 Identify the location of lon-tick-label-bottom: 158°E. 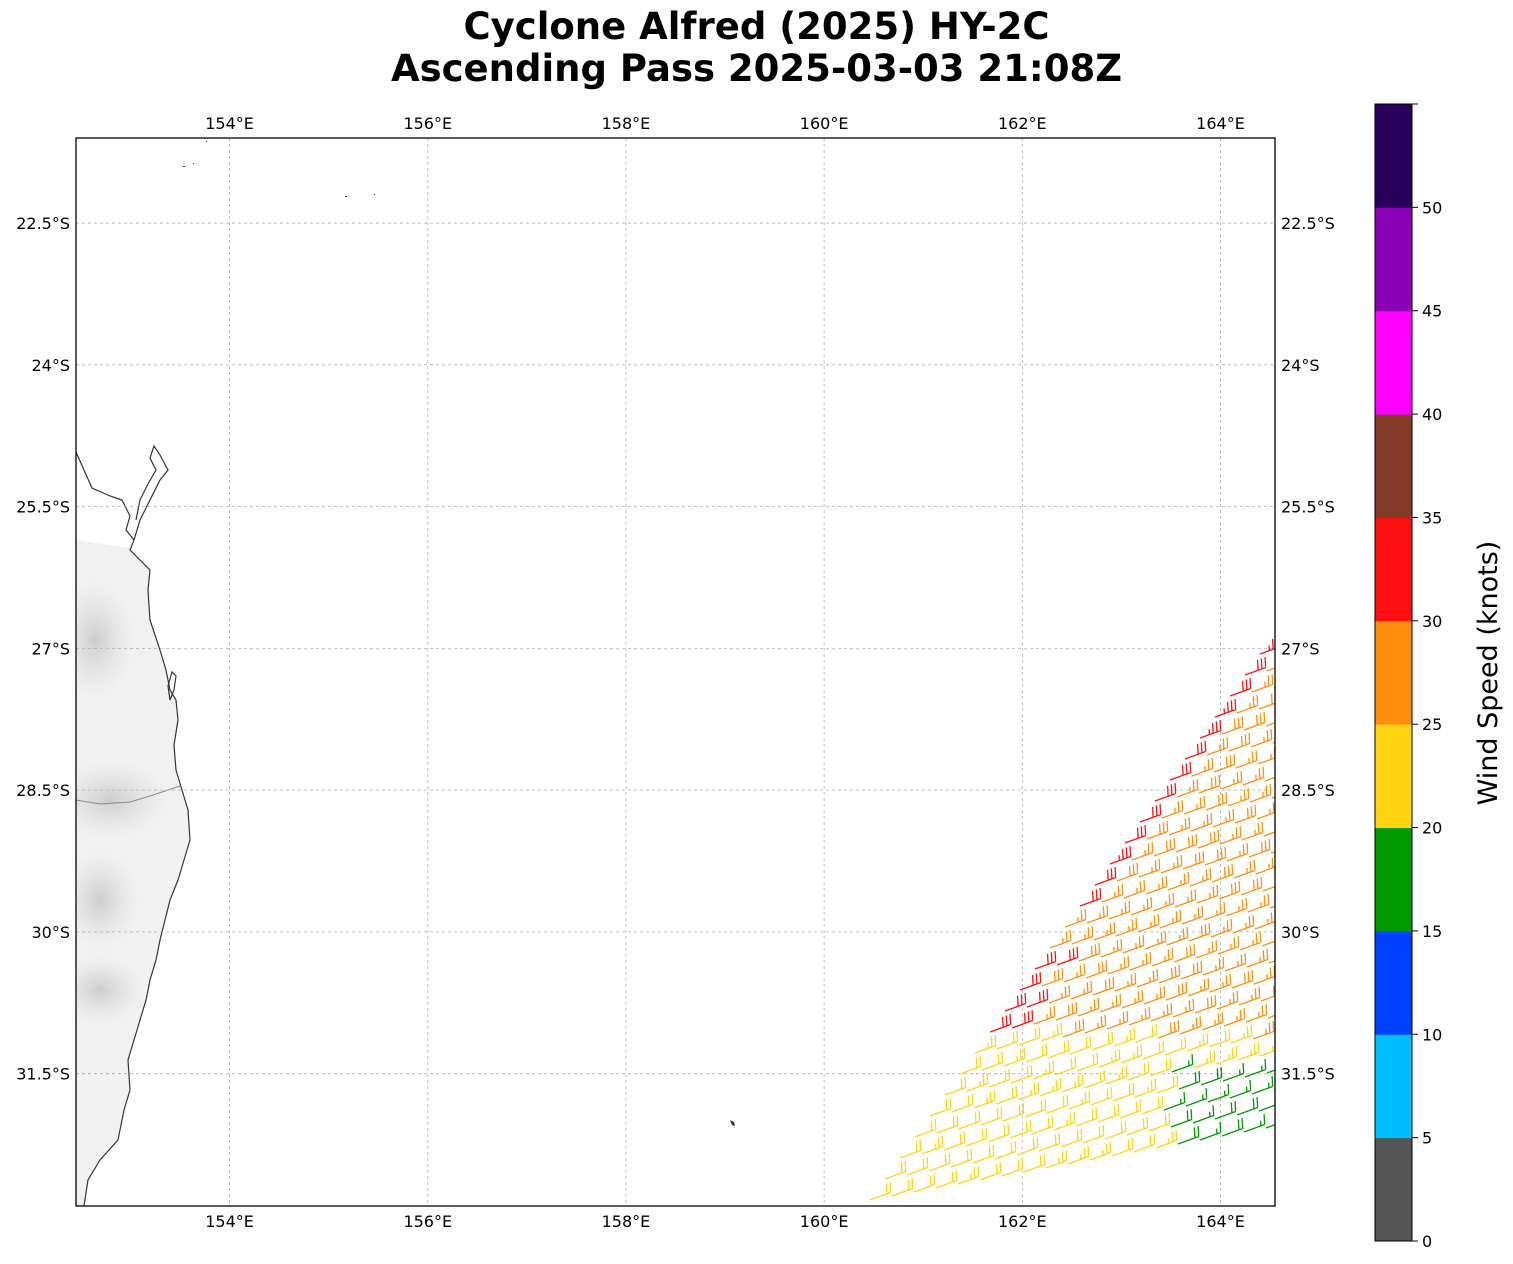
(626, 1221).